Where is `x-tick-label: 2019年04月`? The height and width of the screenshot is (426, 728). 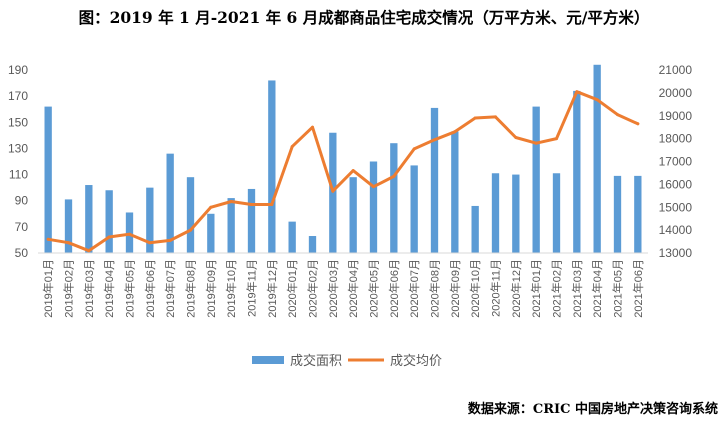
x-tick-label: 2019年04月 is located at coordinates (109, 288).